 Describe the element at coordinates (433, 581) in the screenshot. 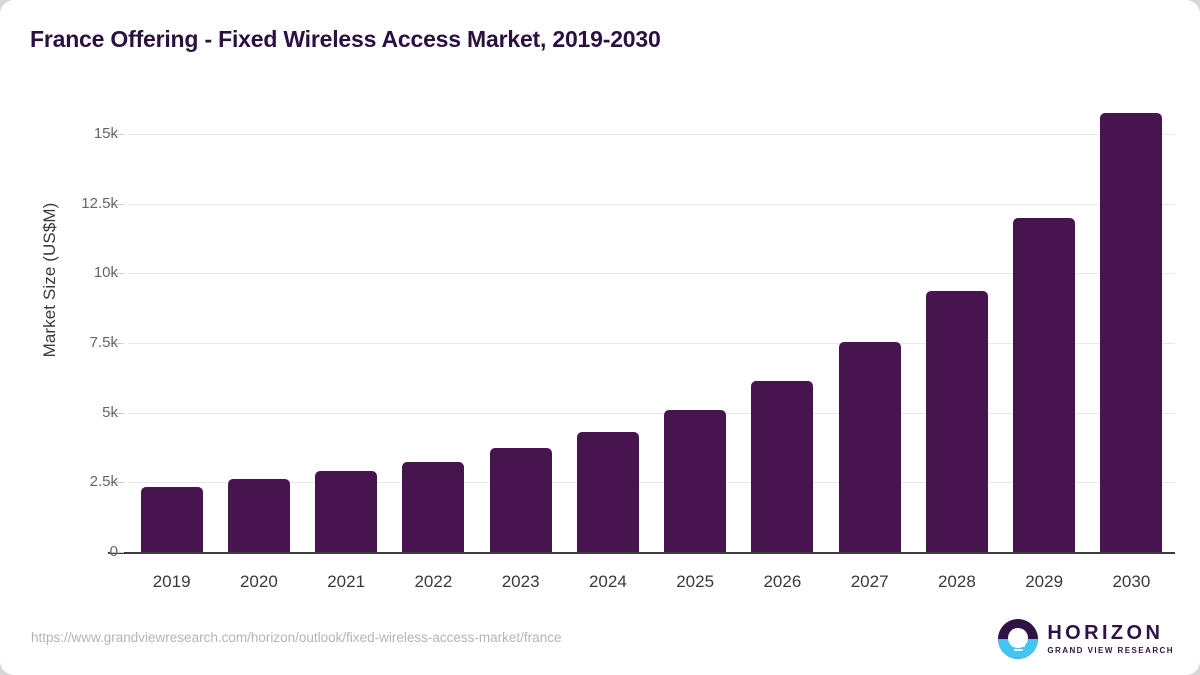

I see `x-axis-tick-label: 2022` at that location.